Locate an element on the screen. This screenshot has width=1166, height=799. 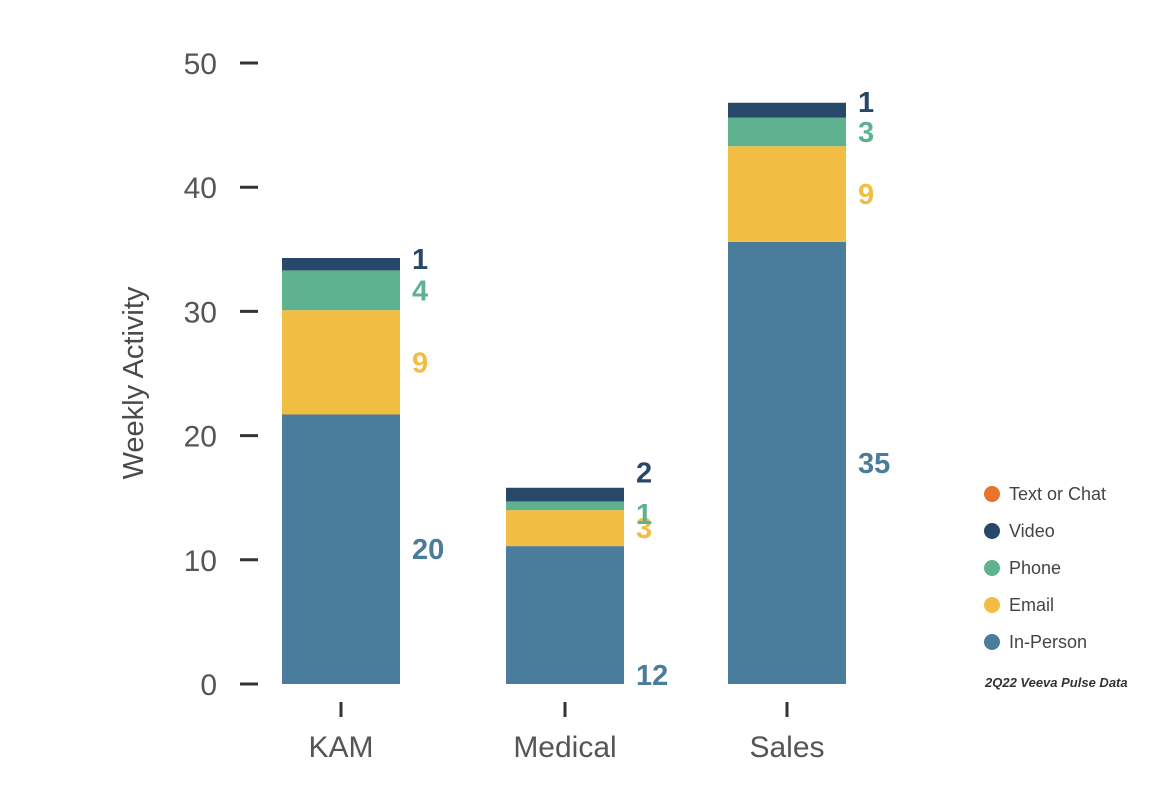
source-note: 2Q22 Veeva Pulse Data is located at coordinates (1056, 682).